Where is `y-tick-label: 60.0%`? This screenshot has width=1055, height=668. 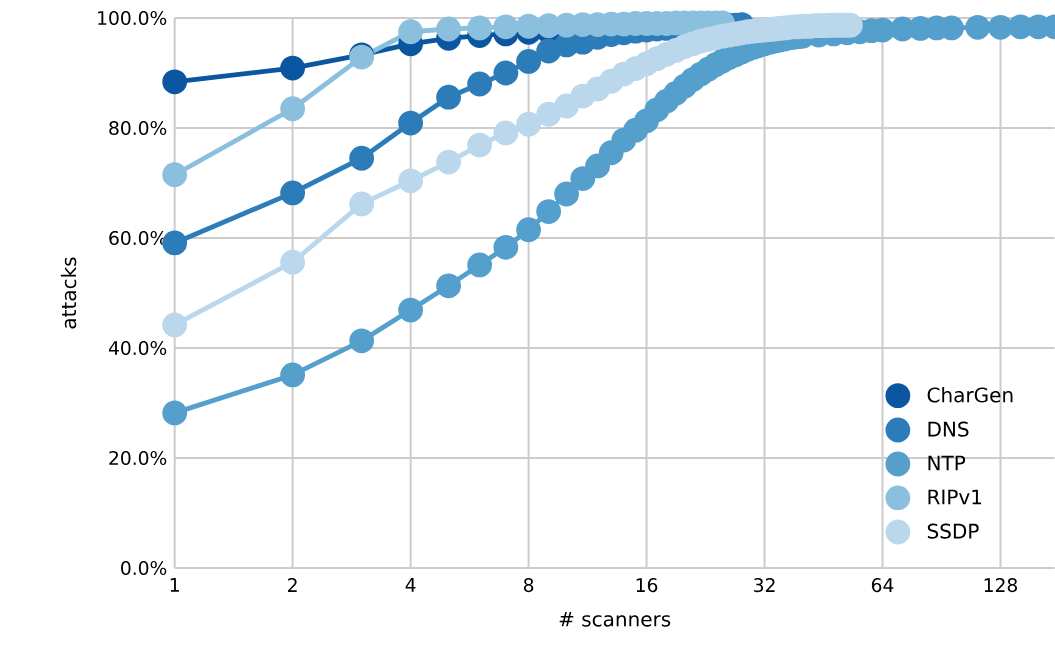
y-tick-label: 60.0% is located at coordinates (138, 238).